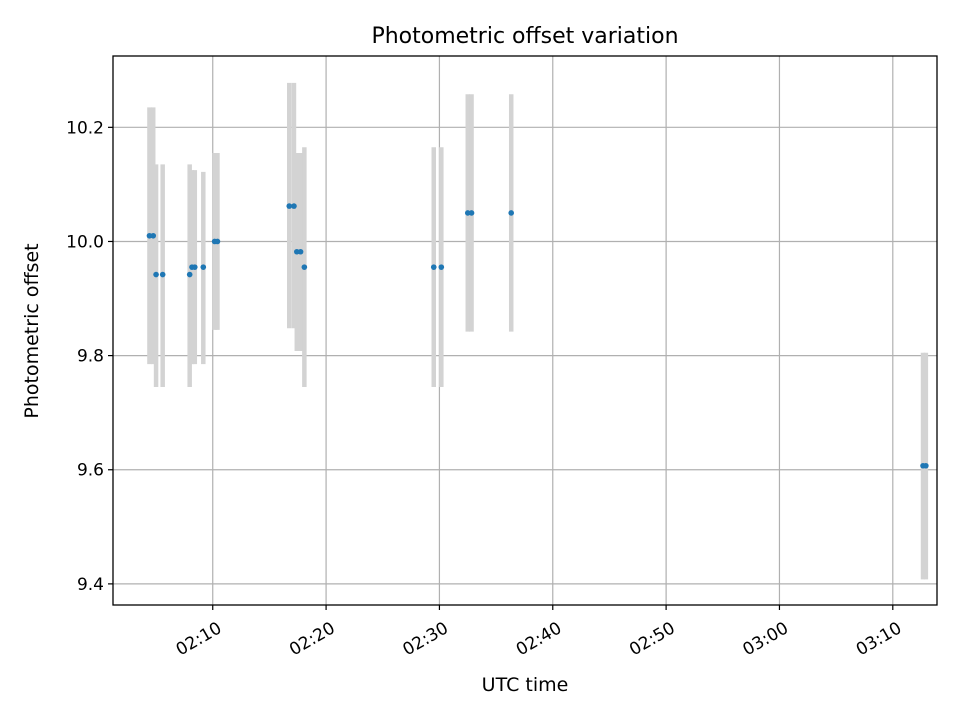 This screenshot has height=720, width=960. What do you see at coordinates (652, 639) in the screenshot?
I see `x-tick-label-4: 02:50` at bounding box center [652, 639].